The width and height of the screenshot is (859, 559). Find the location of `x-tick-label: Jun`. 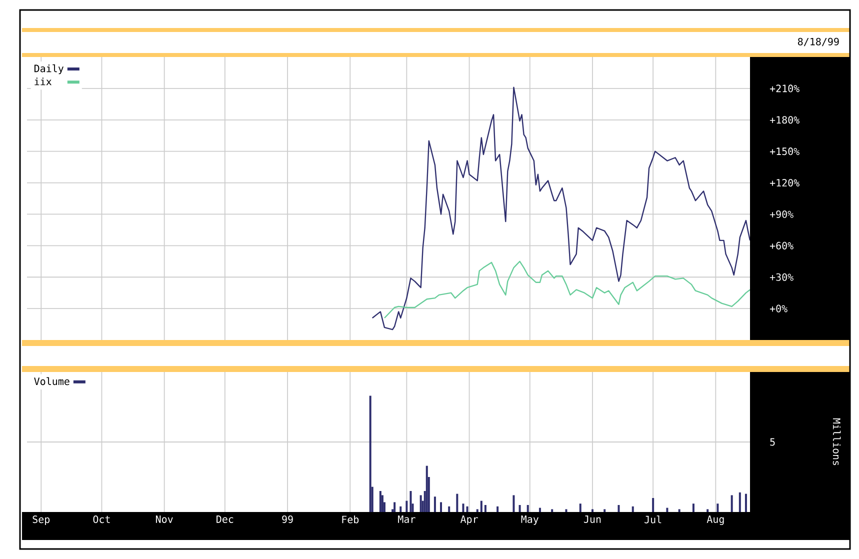

x-tick-label: Jun is located at coordinates (592, 519).